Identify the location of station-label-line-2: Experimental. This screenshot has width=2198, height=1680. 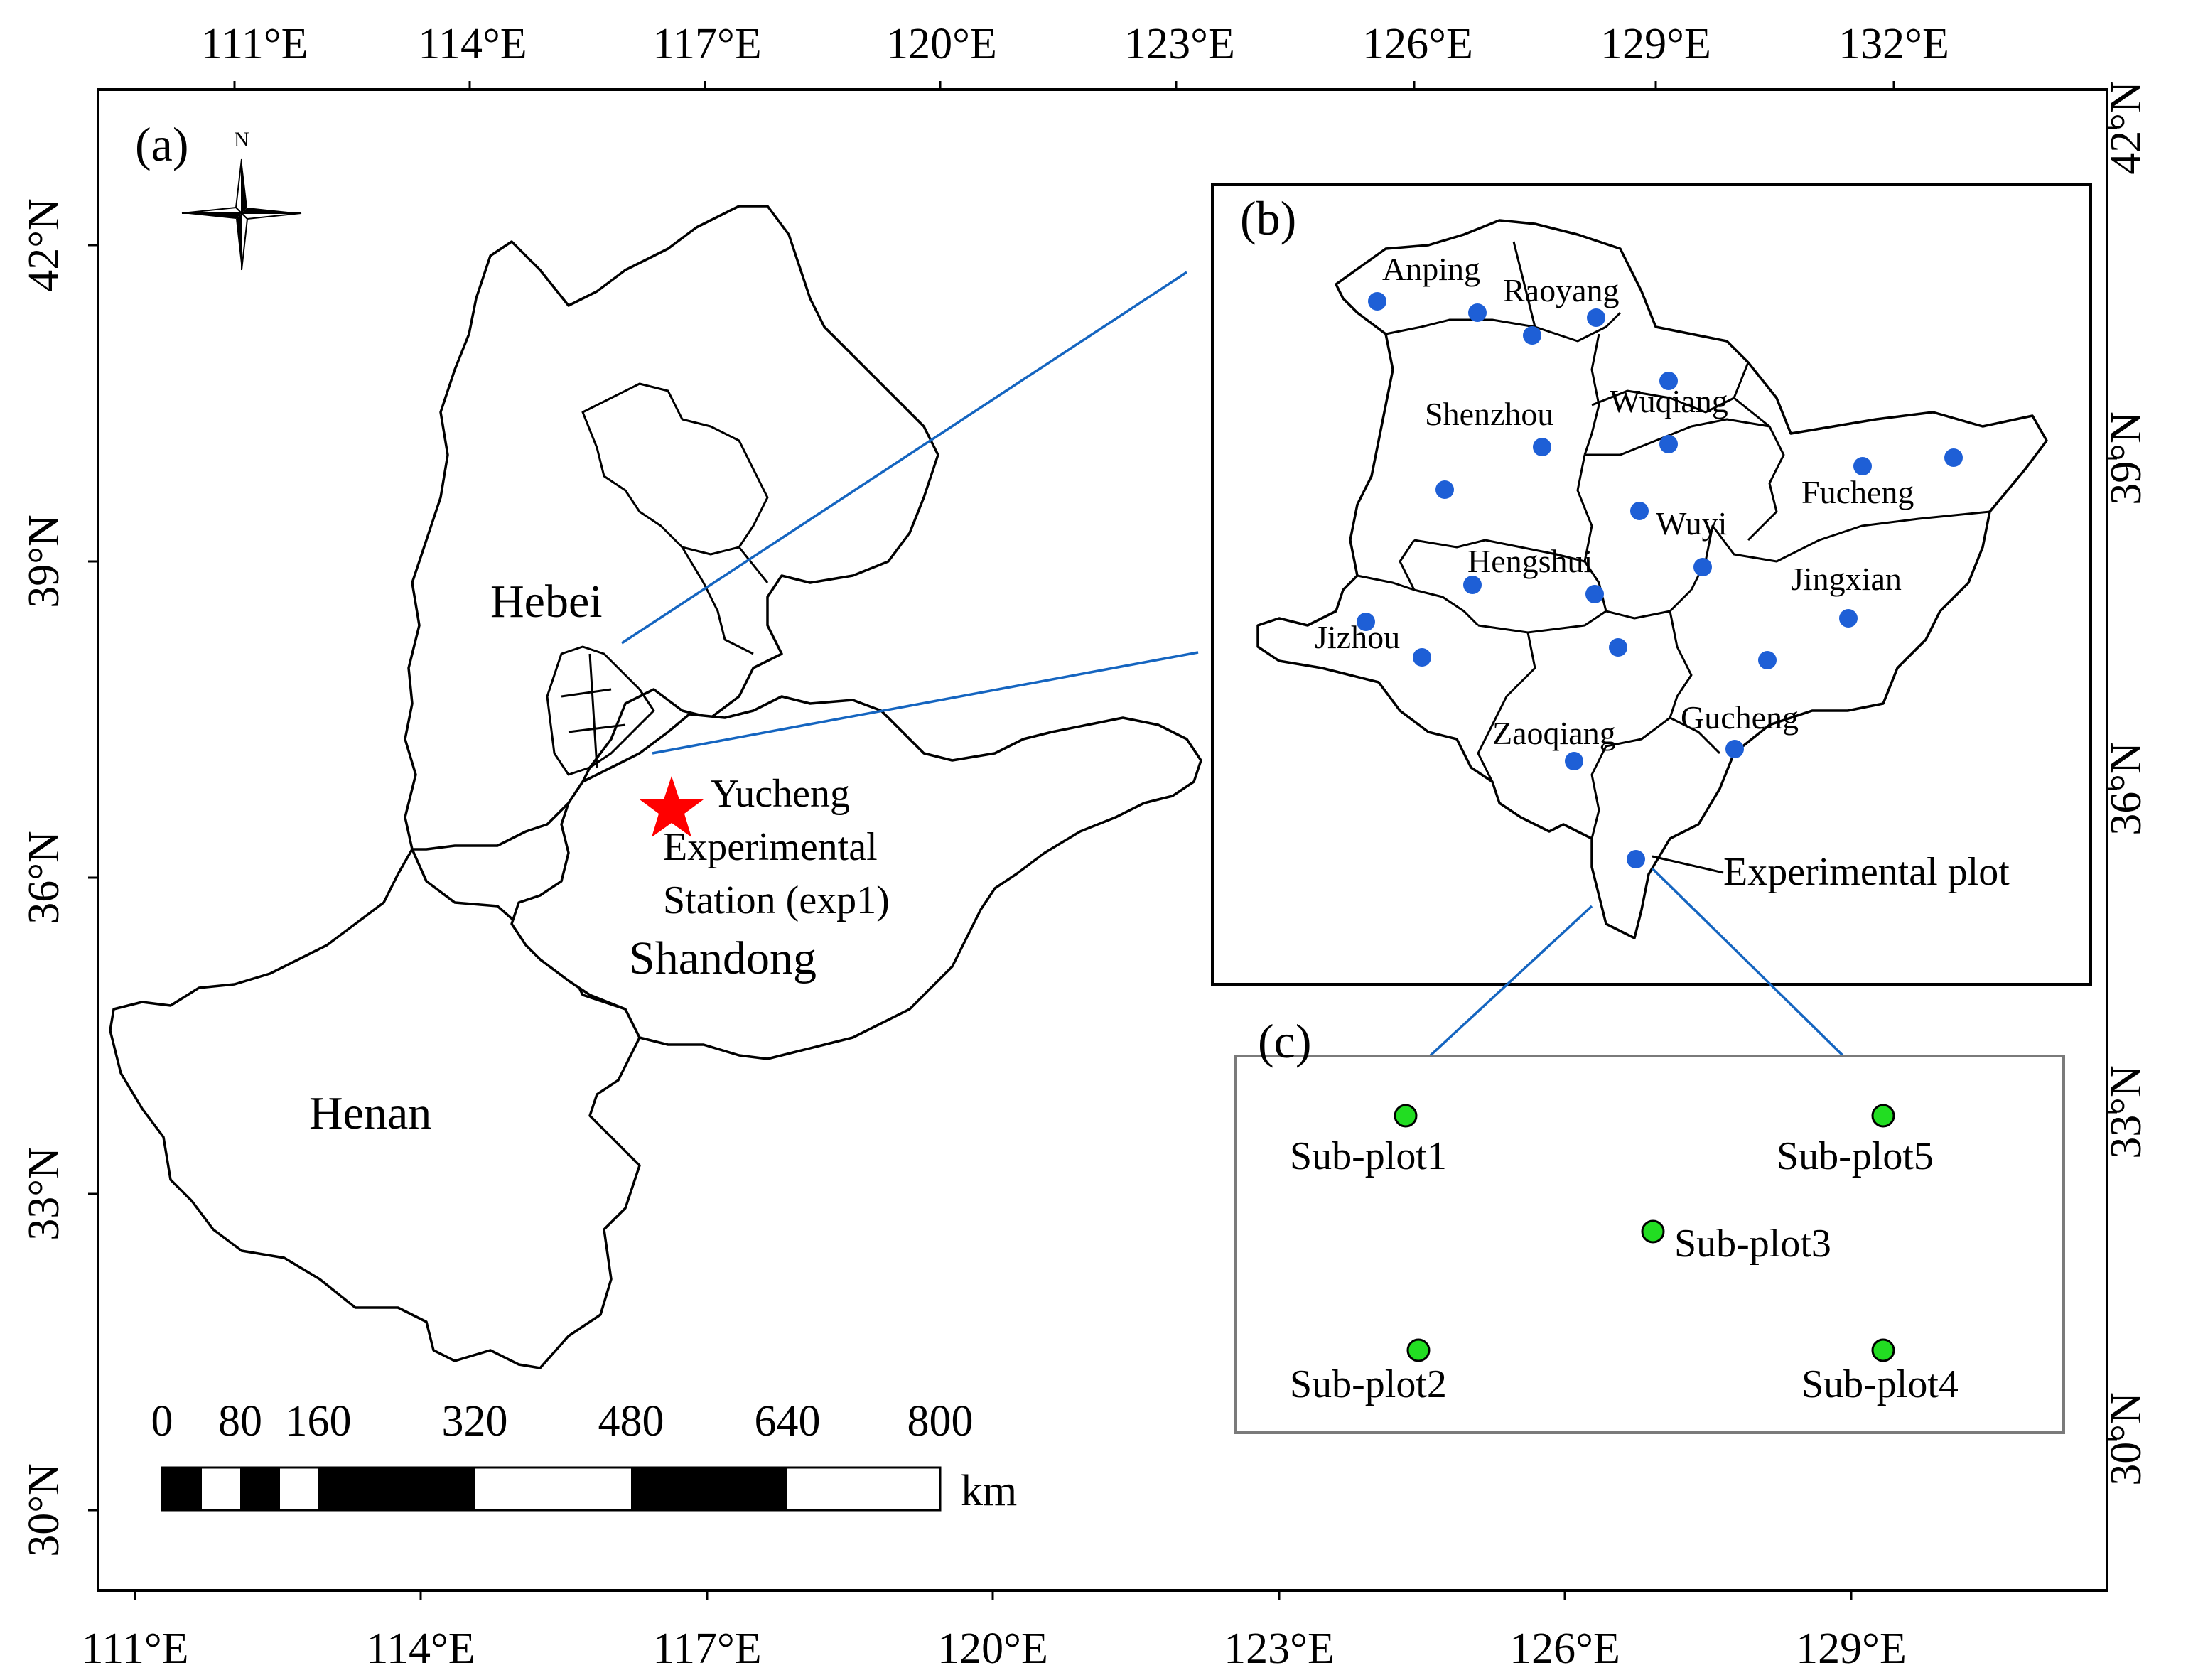
(770, 847).